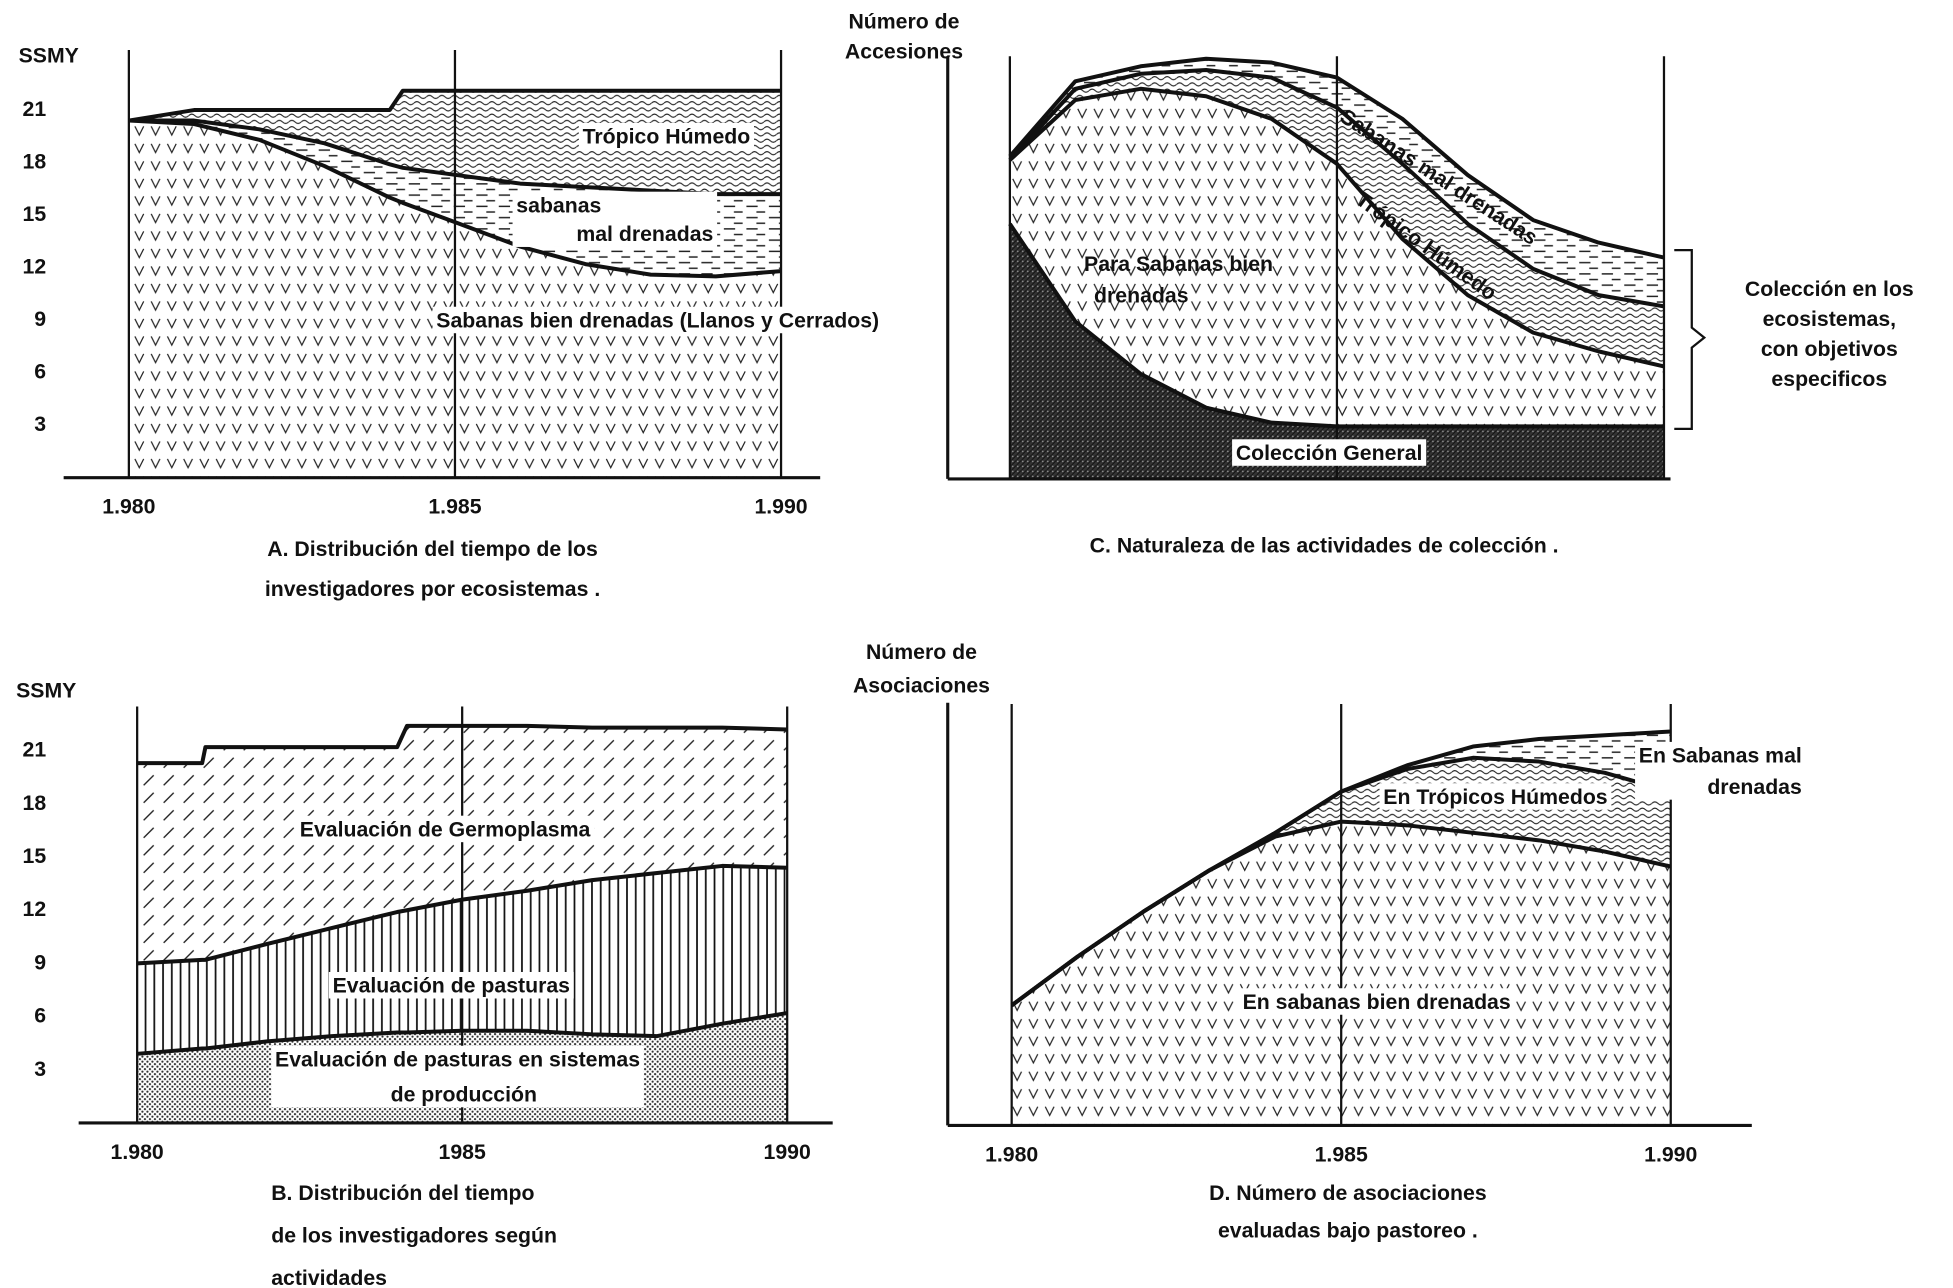  I want to click on x-tick-label: 1985, so click(462, 1152).